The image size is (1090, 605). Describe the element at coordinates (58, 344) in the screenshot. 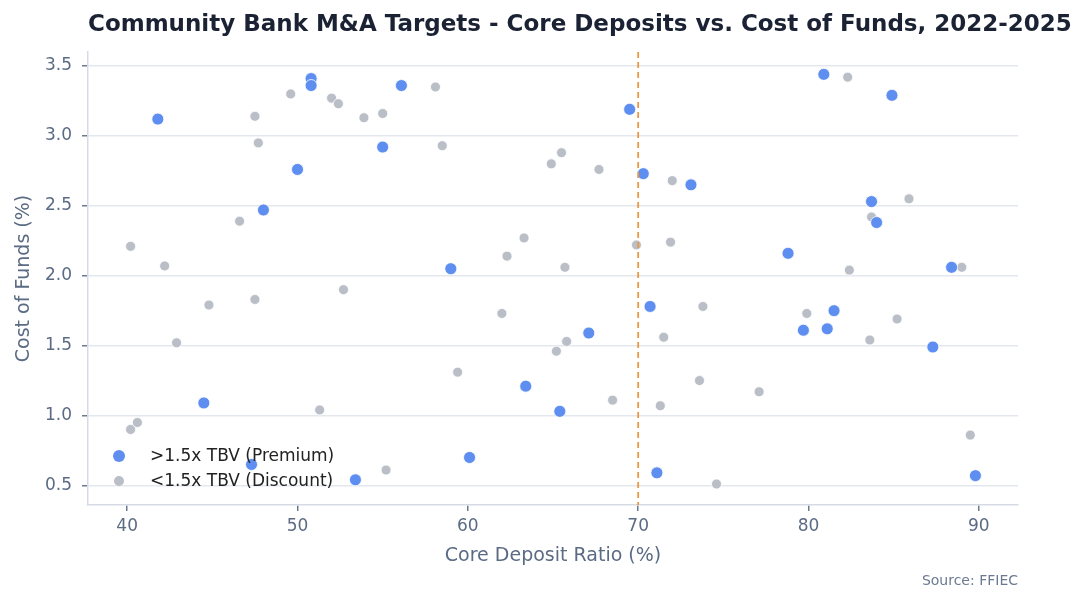

I see `y-tick-label: 1.5` at that location.